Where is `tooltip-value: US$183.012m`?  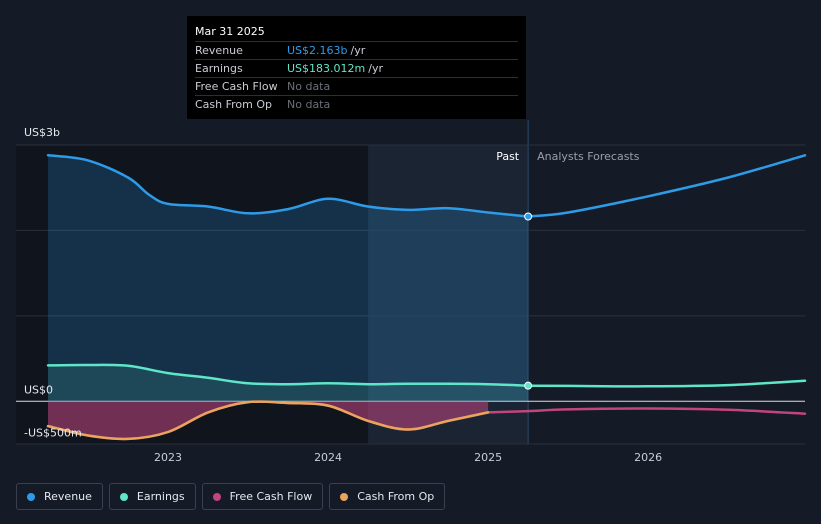
tooltip-value: US$183.012m is located at coordinates (326, 68).